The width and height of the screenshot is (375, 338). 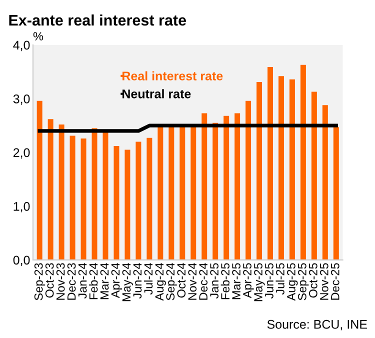 What do you see at coordinates (269, 281) in the screenshot?
I see `x-tick-label: Jun-25` at bounding box center [269, 281].